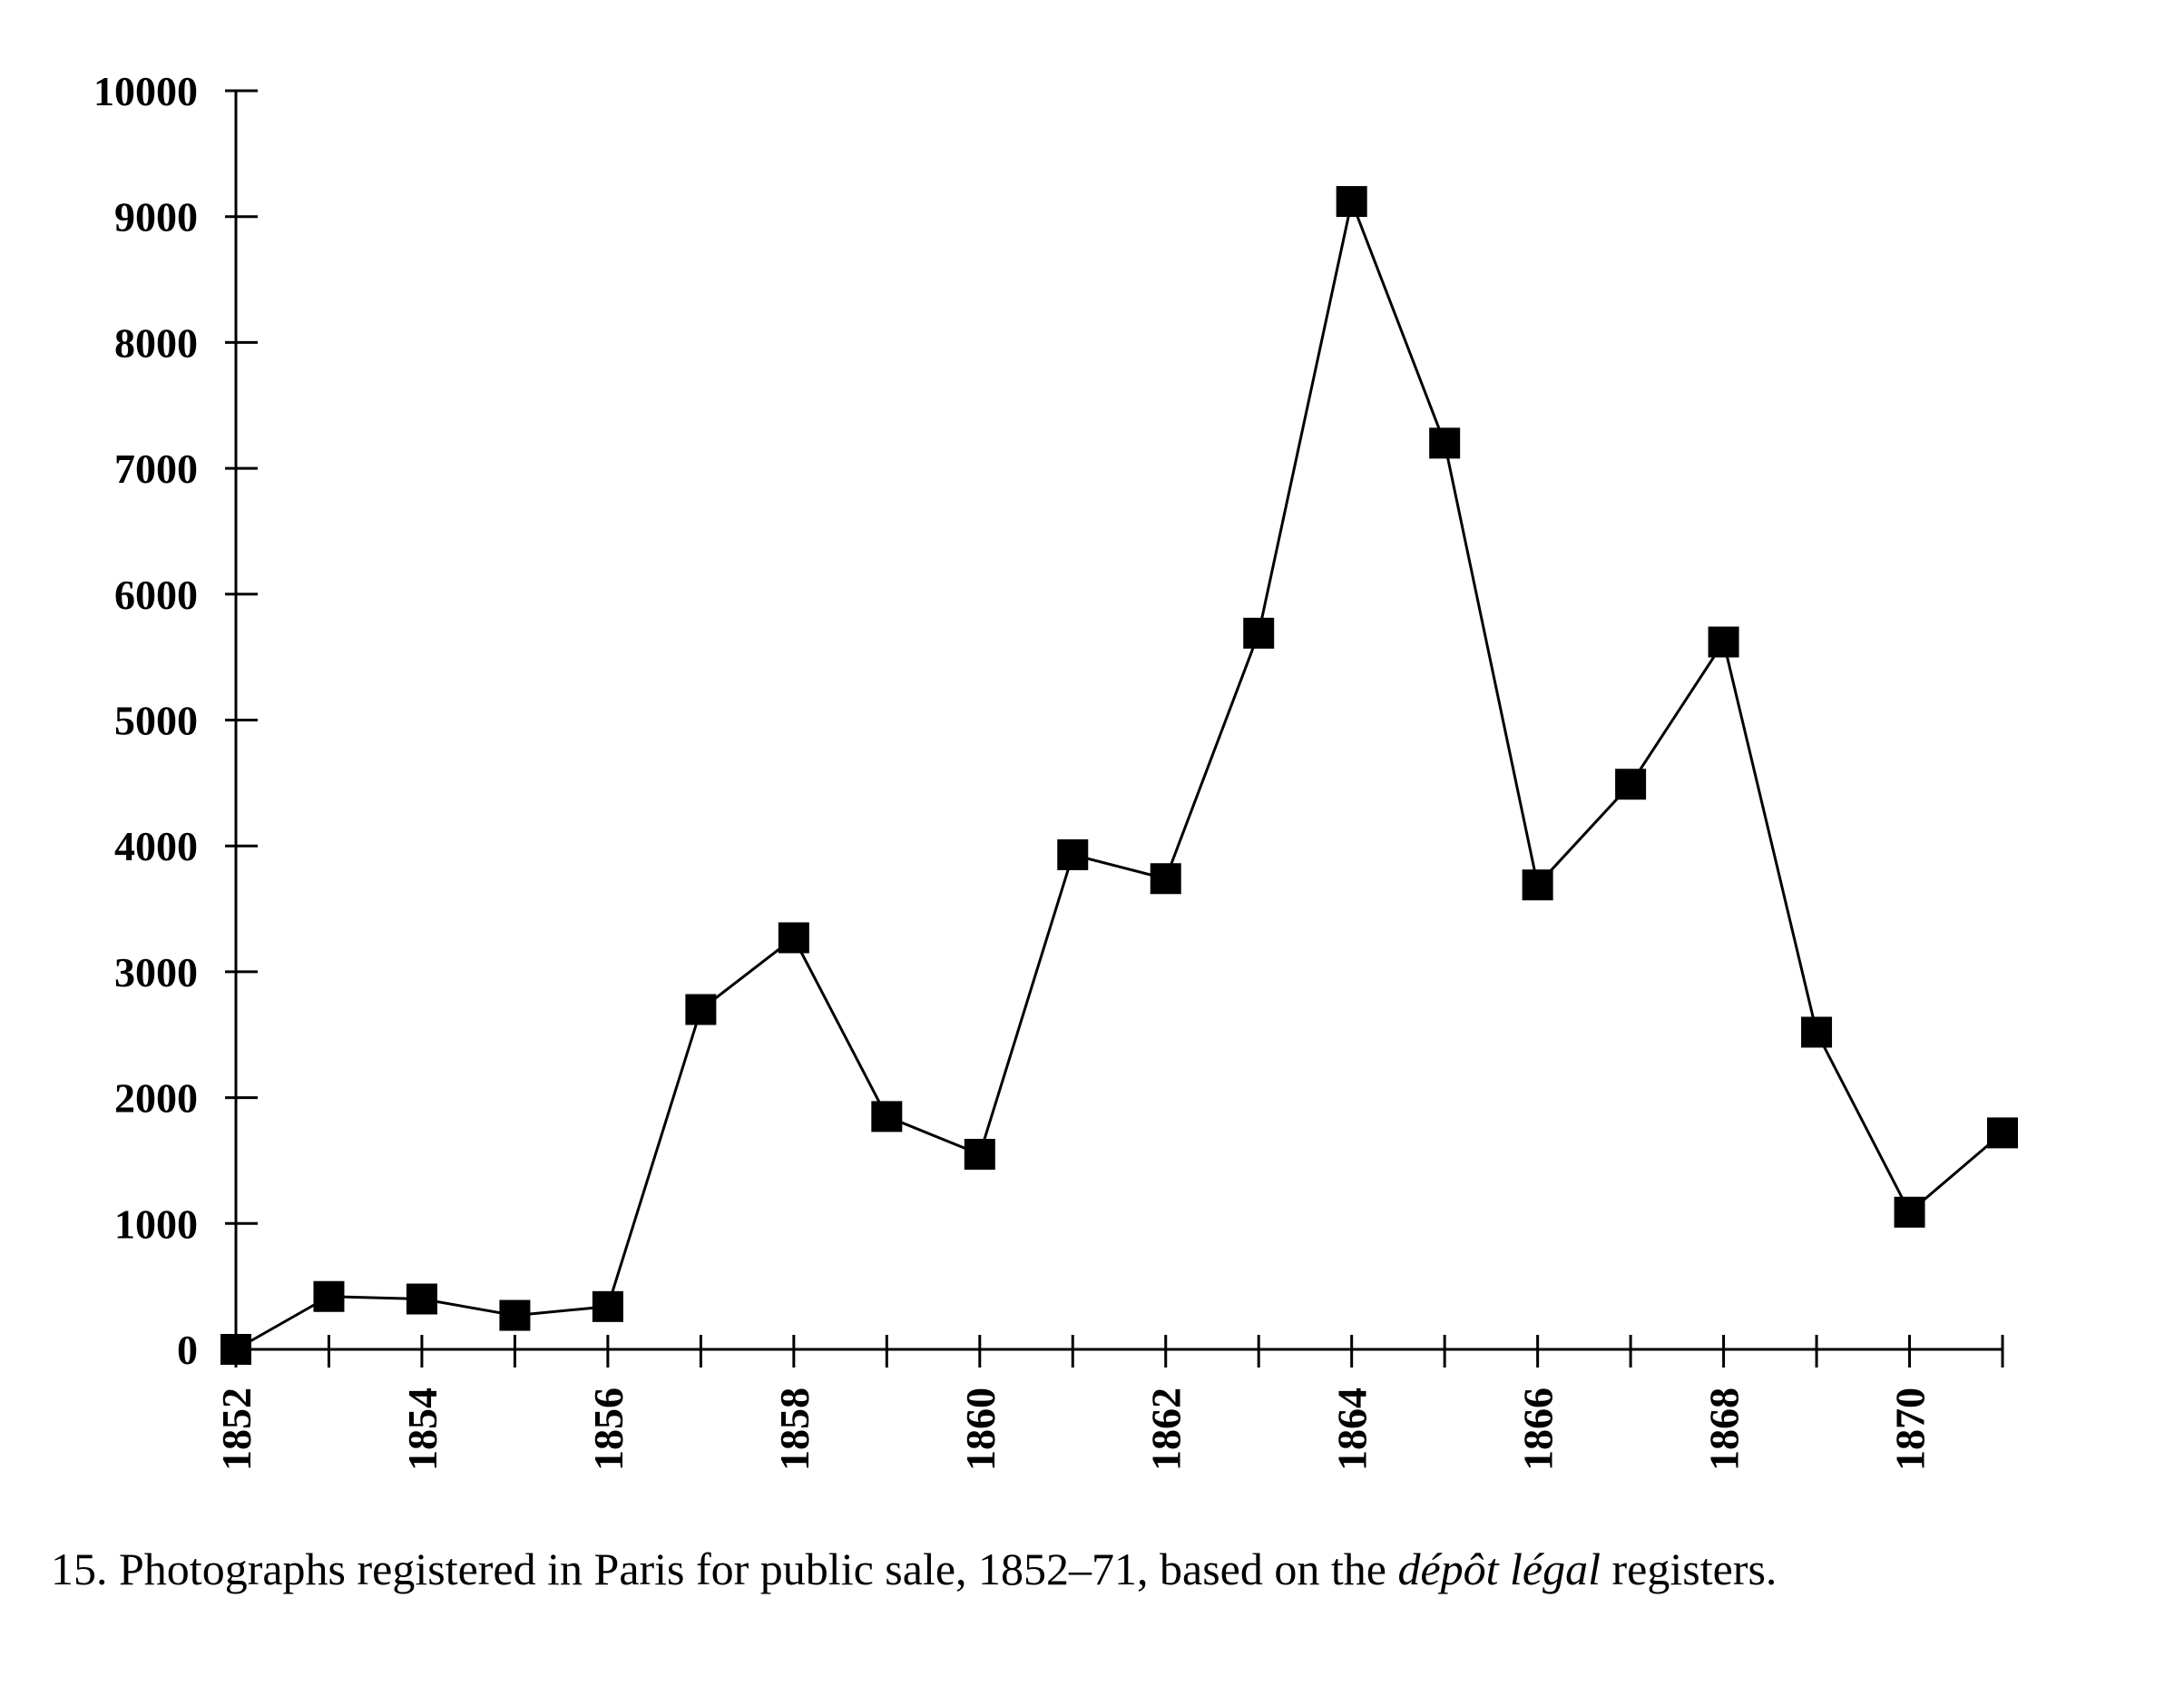  I want to click on y-tick-label: 6000, so click(156, 595).